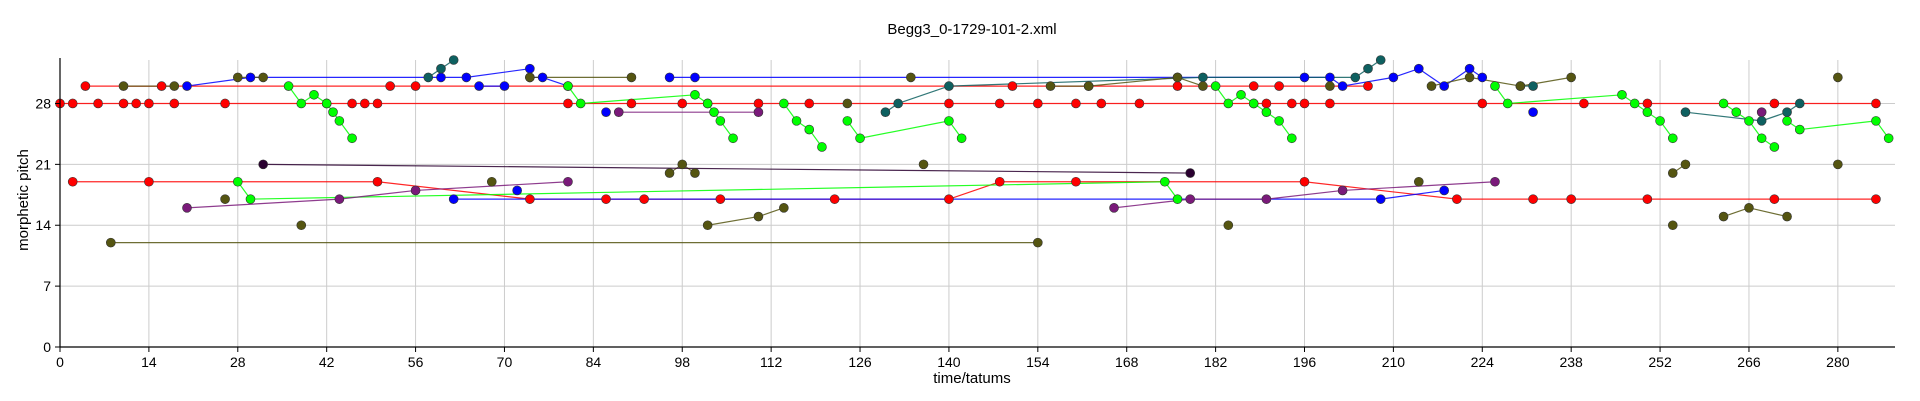 This screenshot has width=1920, height=401. What do you see at coordinates (1571, 362) in the screenshot?
I see `x-tick-label: 238` at bounding box center [1571, 362].